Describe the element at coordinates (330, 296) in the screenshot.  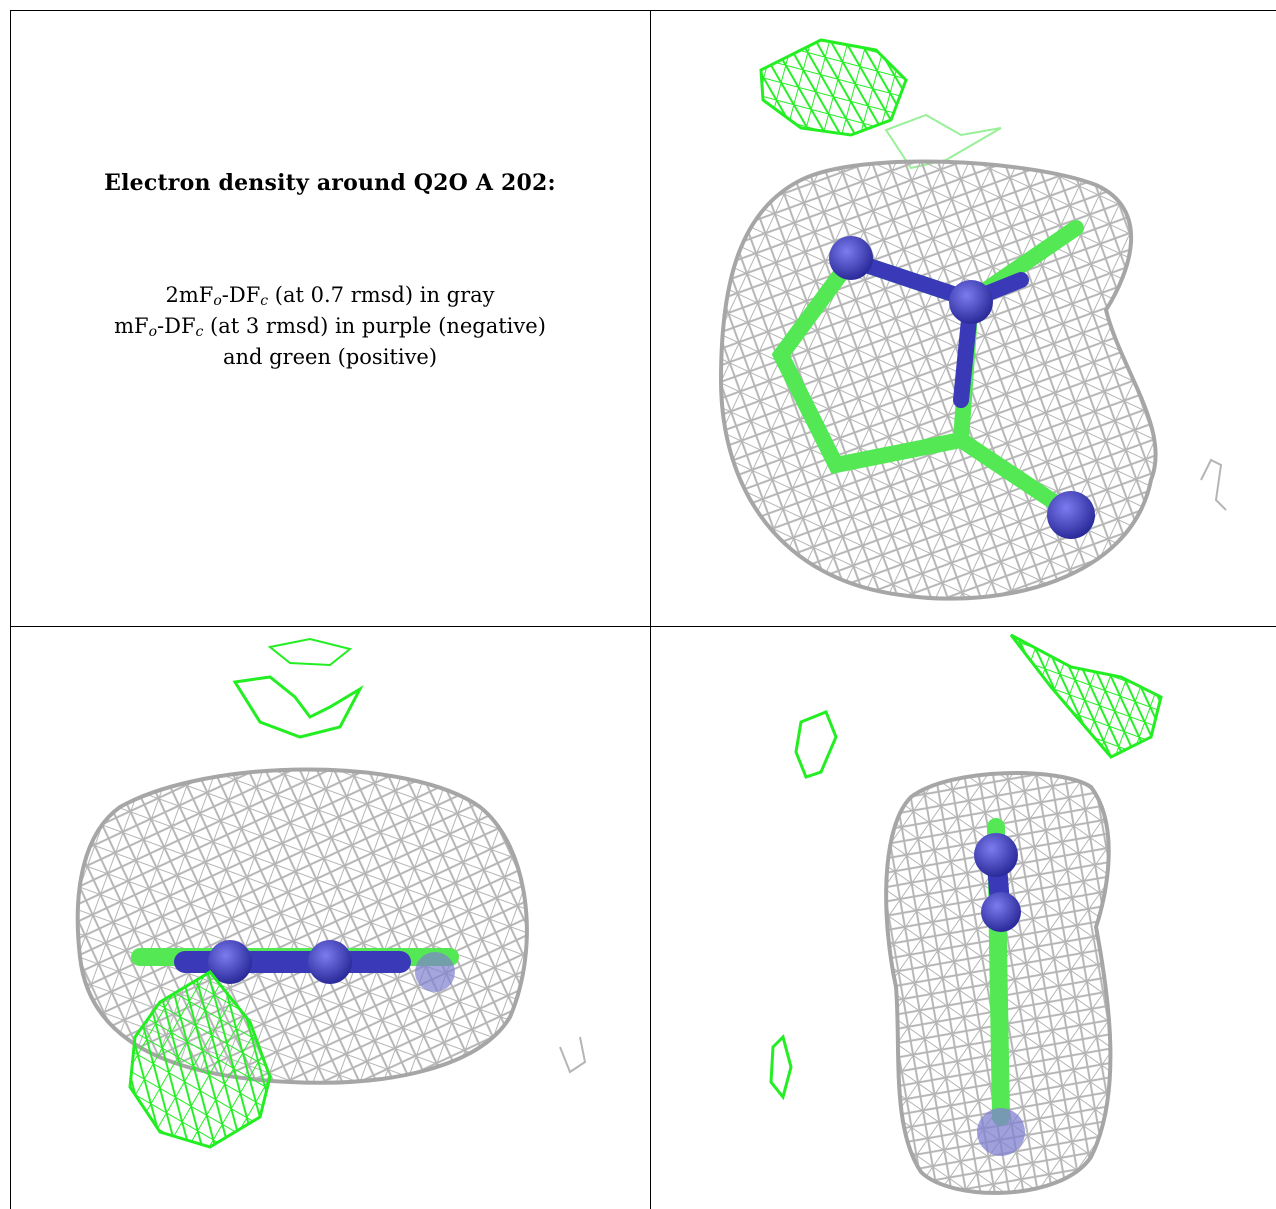
I see `legend-line-2fofc: 2mFo-DFc (at 0.7 rmsd) in gray` at that location.